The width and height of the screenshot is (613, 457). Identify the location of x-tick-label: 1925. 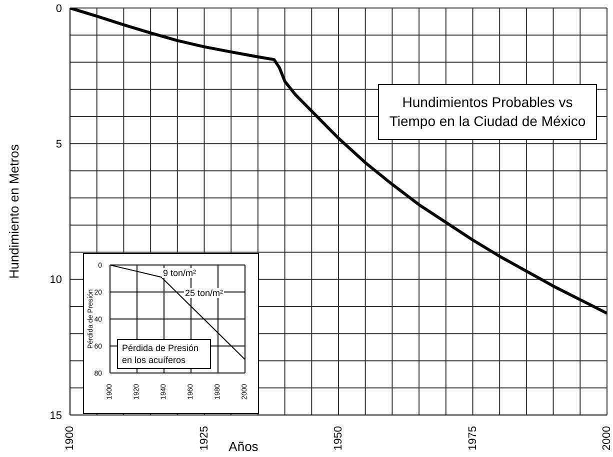
(204, 438).